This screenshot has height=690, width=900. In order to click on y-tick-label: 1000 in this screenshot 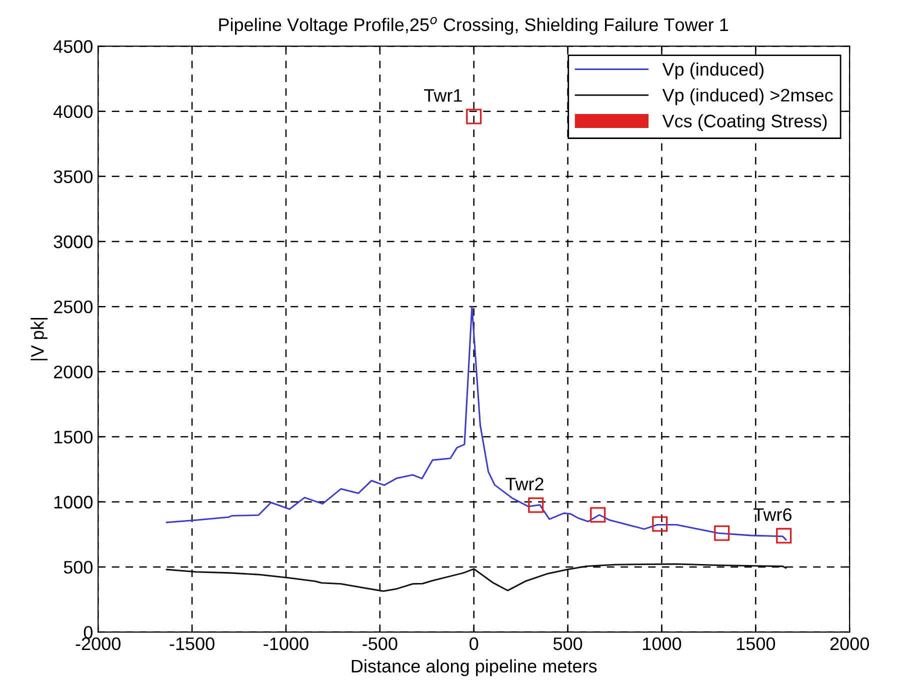, I will do `click(73, 502)`.